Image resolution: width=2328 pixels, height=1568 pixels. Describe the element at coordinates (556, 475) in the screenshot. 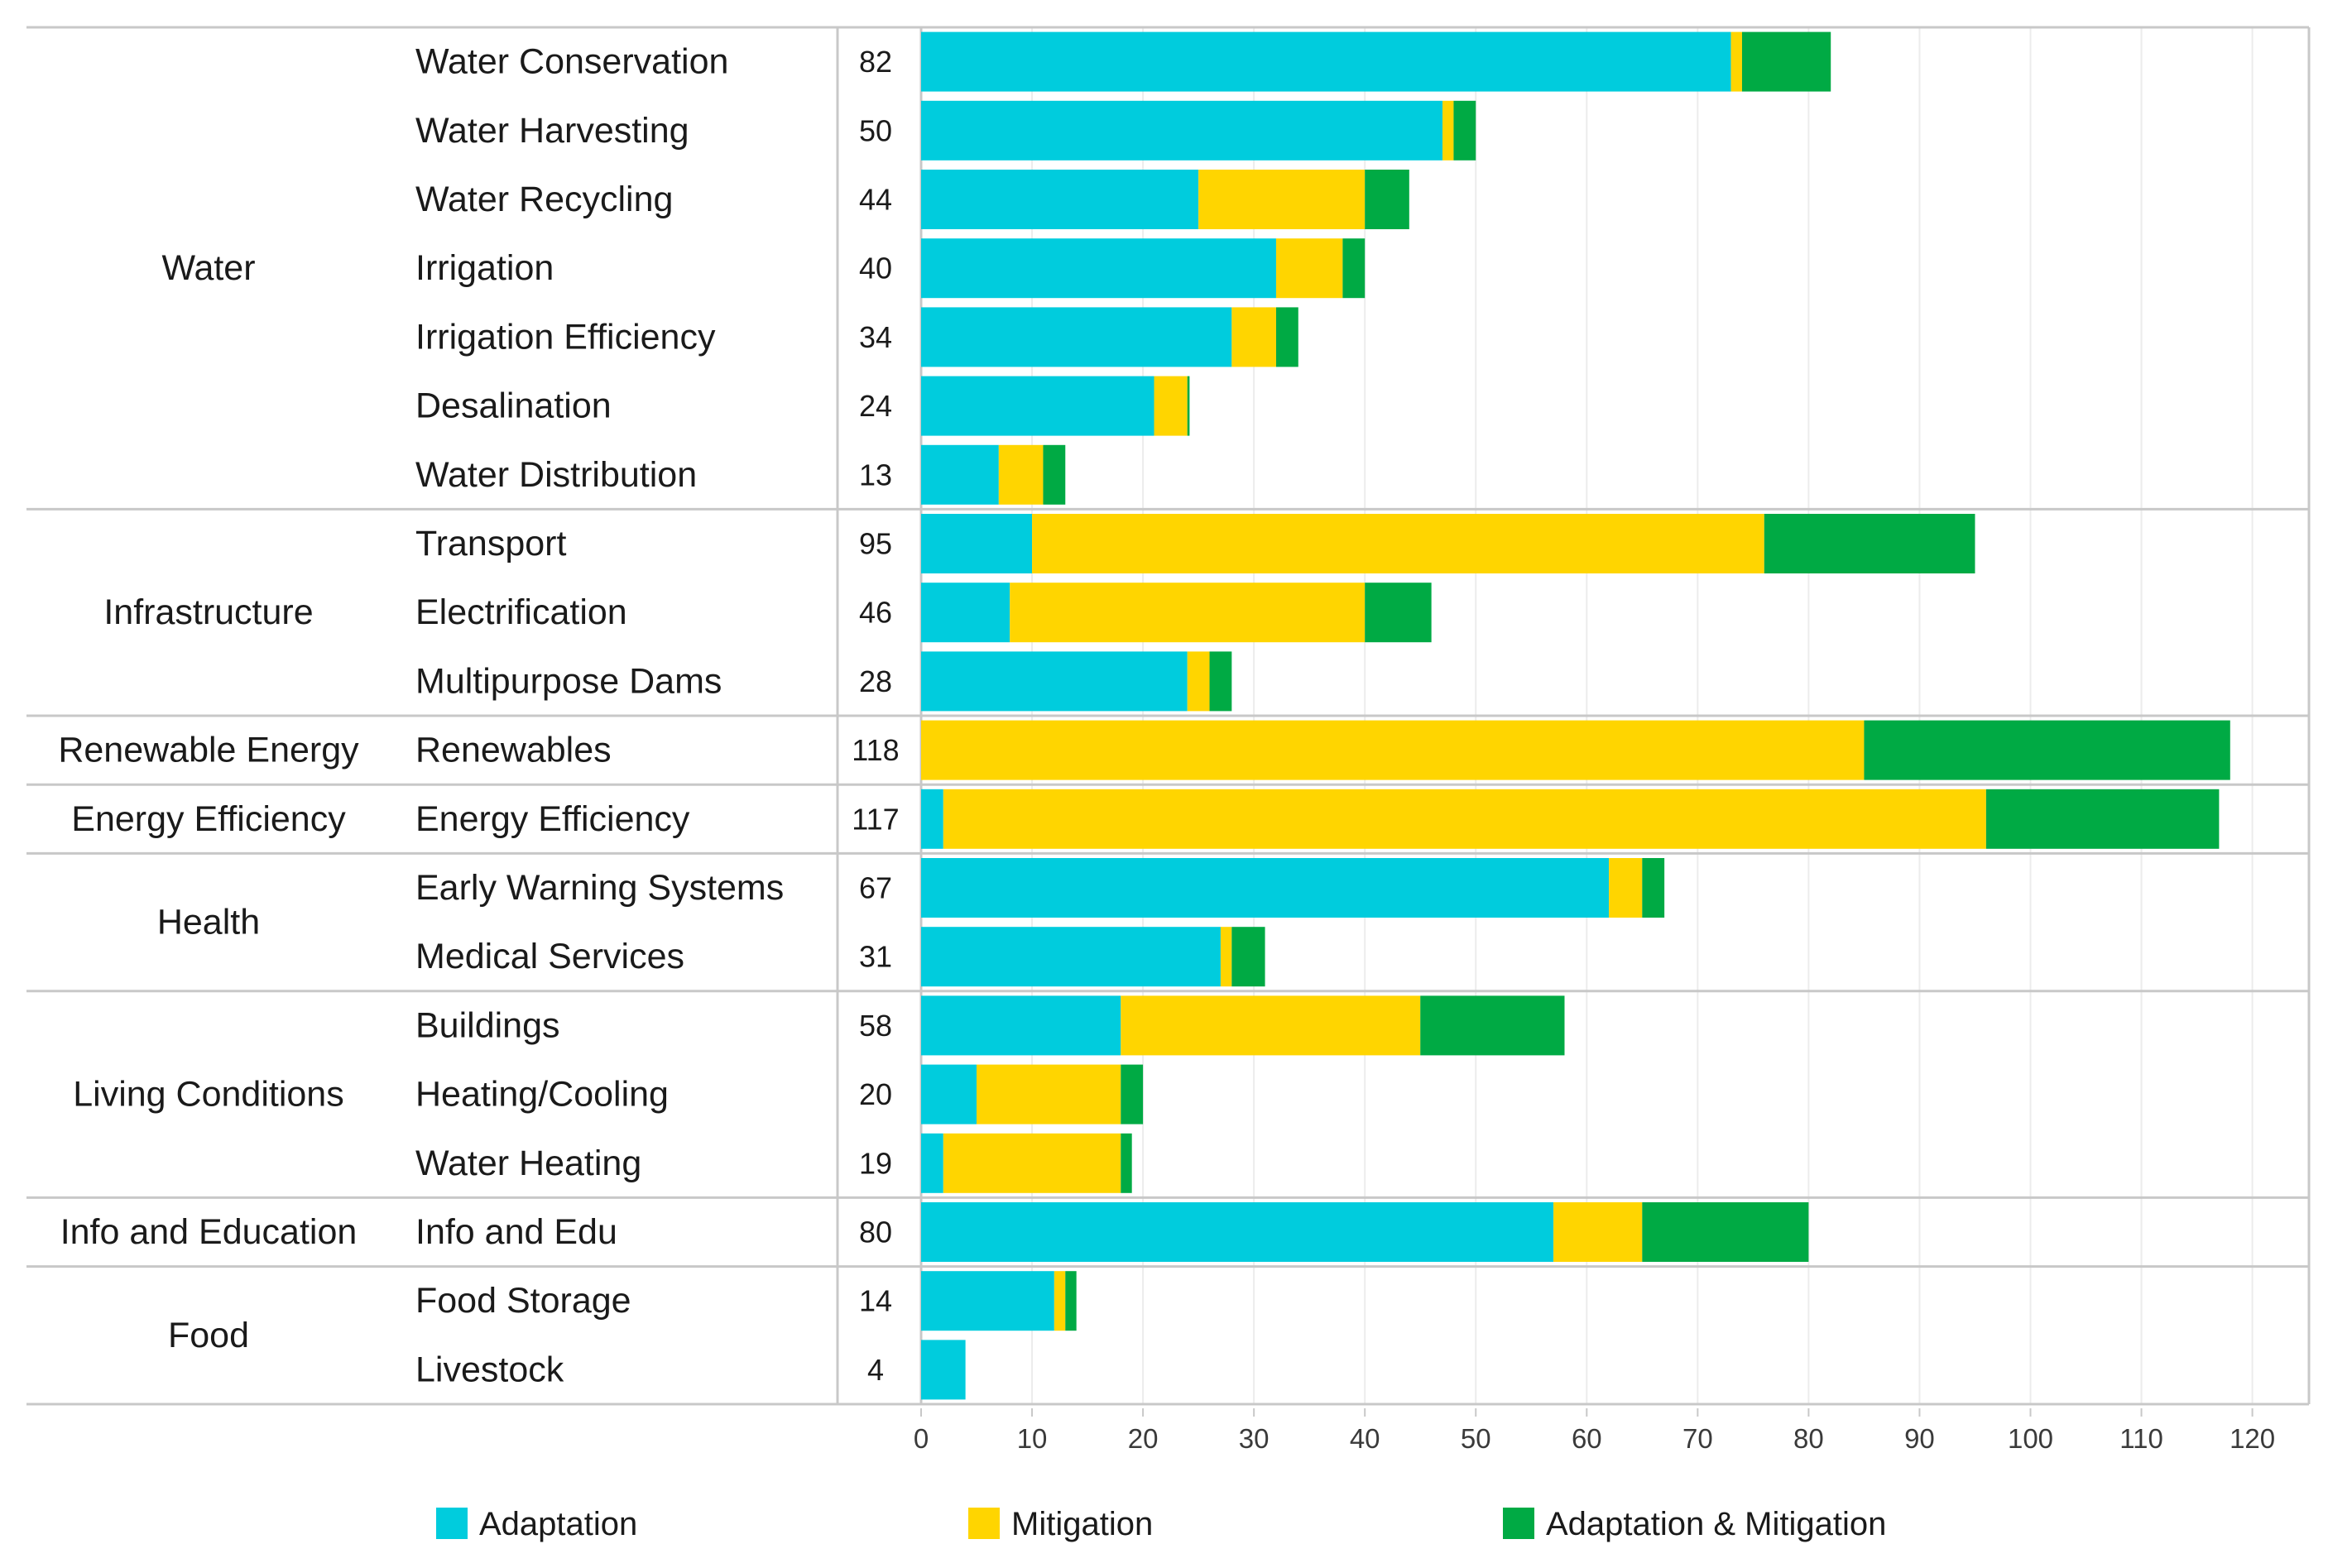

I see `item-label: Water Distribution` at that location.